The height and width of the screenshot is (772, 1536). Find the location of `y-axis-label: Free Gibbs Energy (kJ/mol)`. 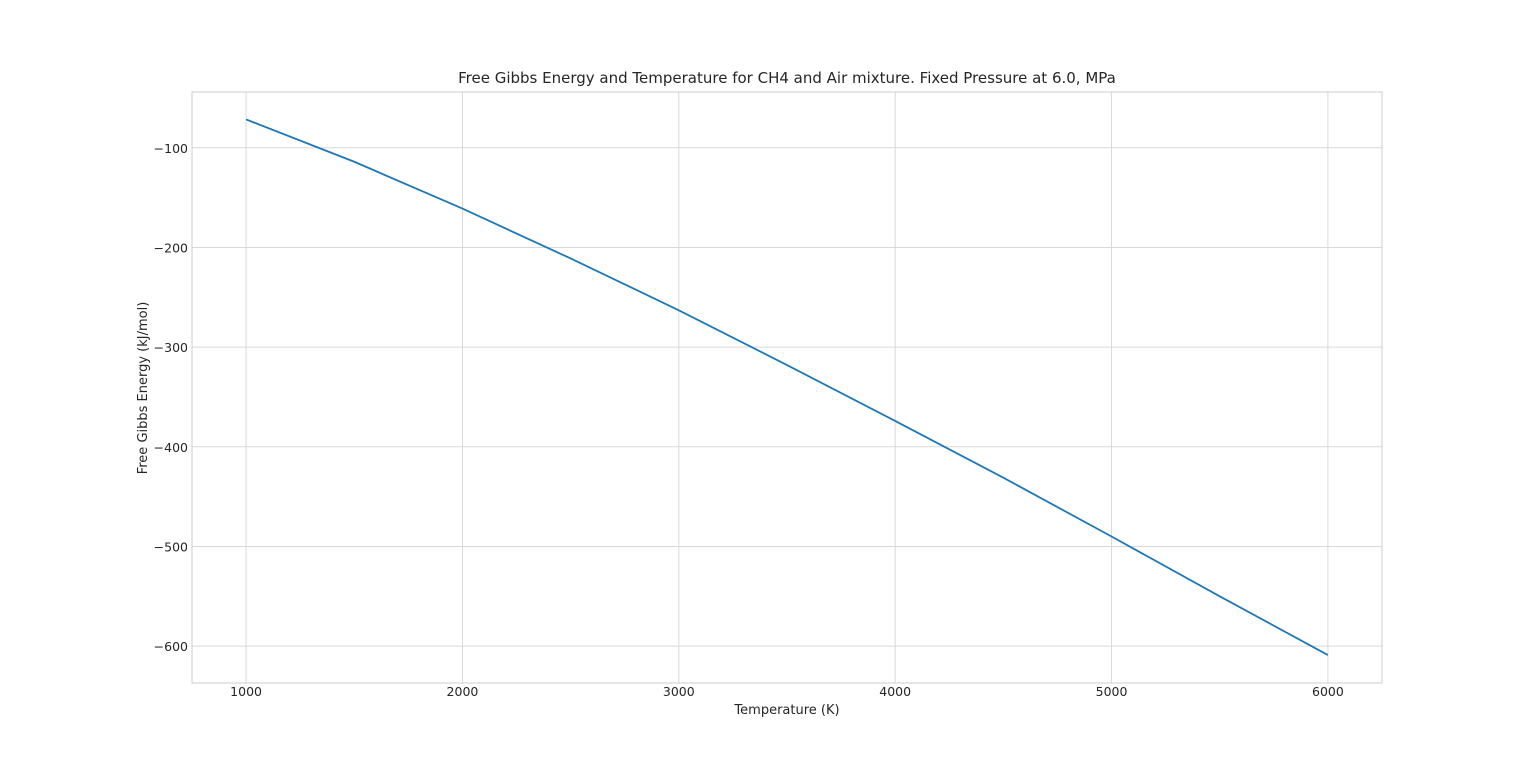

y-axis-label: Free Gibbs Energy (kJ/mol) is located at coordinates (143, 388).